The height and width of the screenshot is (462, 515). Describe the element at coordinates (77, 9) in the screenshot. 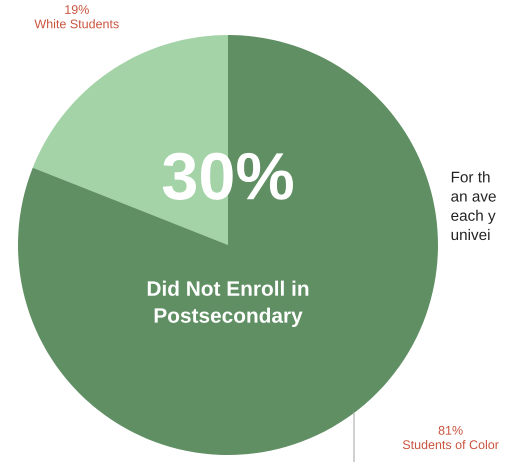

I see `data-label: 19%` at that location.